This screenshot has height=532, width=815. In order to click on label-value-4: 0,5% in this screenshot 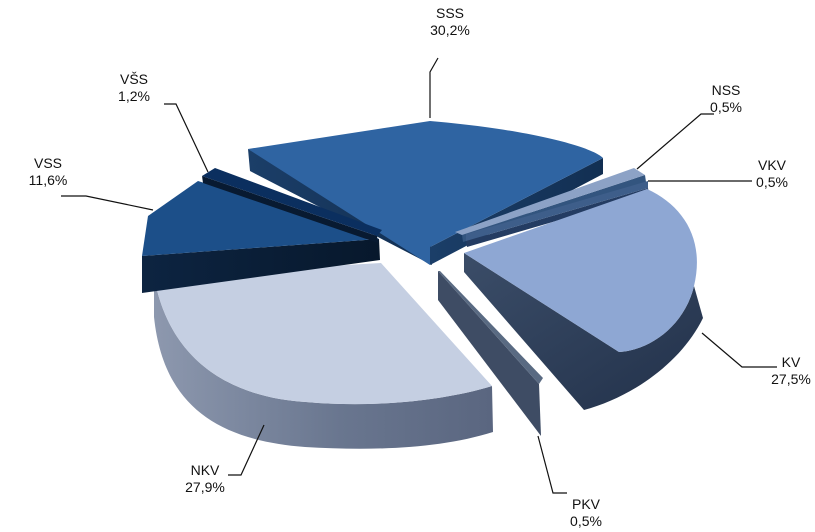, I will do `click(586, 521)`.